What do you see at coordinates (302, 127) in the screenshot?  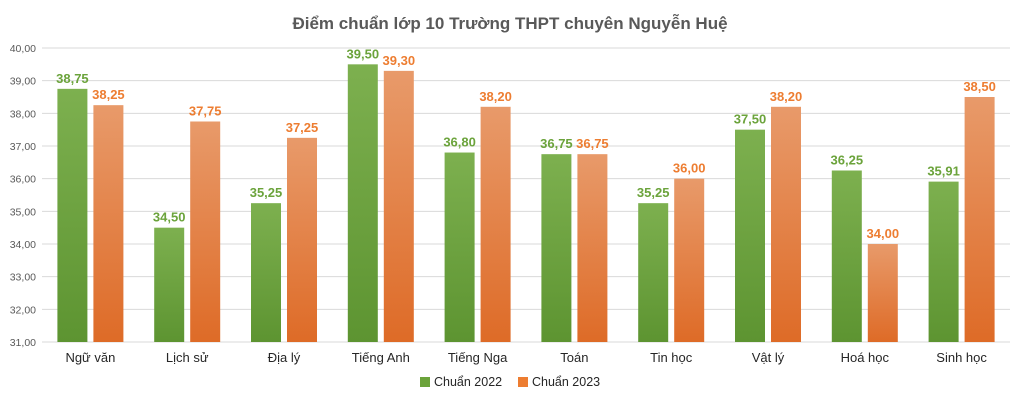 I see `data-label: 37,25` at bounding box center [302, 127].